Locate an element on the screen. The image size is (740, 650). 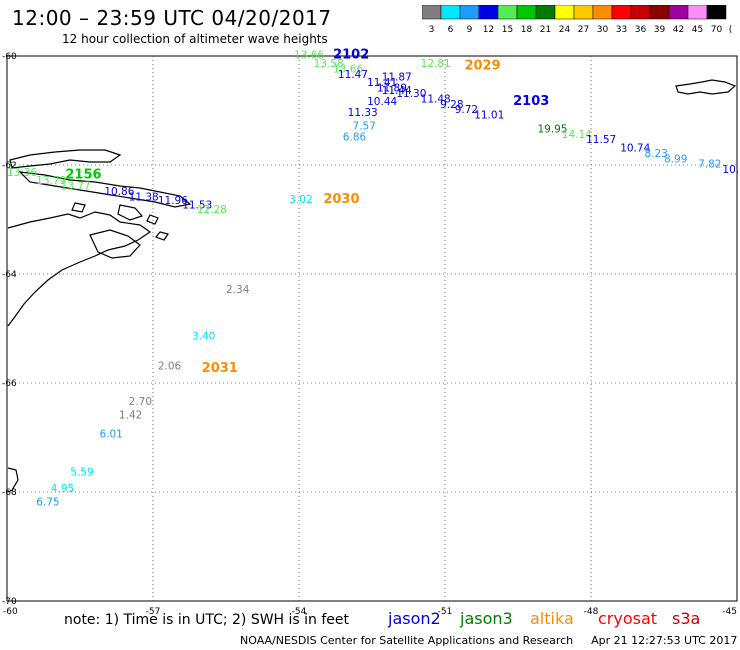
lat-label: -62 is located at coordinates (9, 166).